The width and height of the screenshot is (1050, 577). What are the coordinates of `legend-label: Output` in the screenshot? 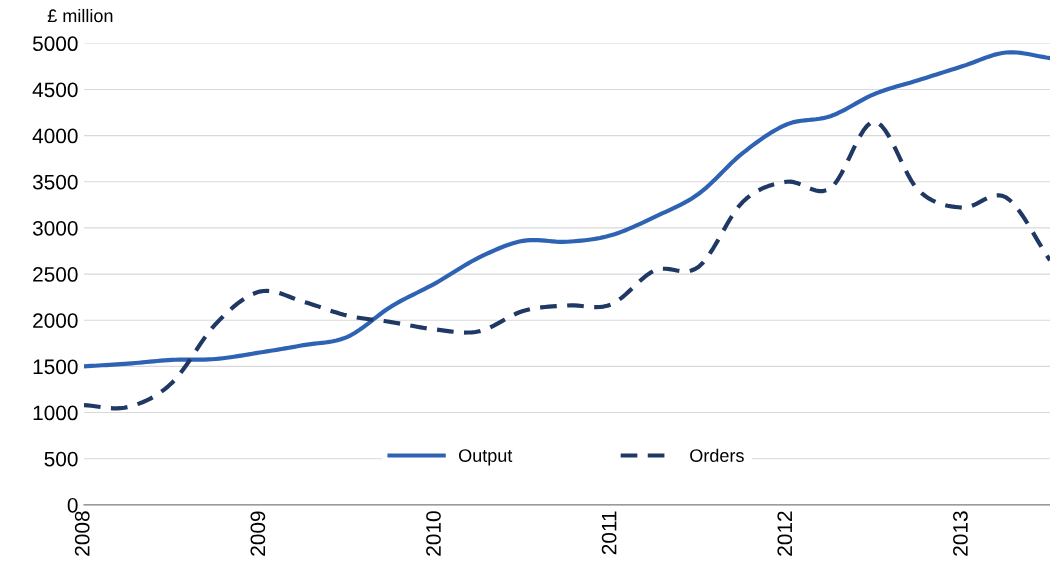 It's located at (486, 457).